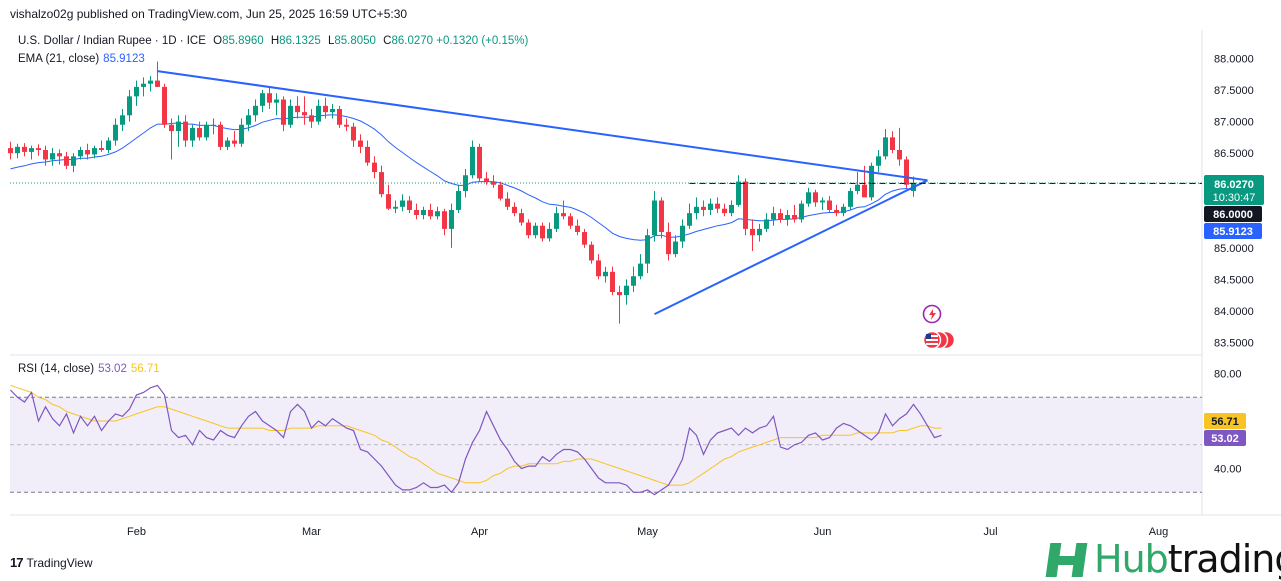 This screenshot has height=581, width=1281. Describe the element at coordinates (1233, 232) in the screenshot. I see `ema-badge-text: 85.9123` at that location.